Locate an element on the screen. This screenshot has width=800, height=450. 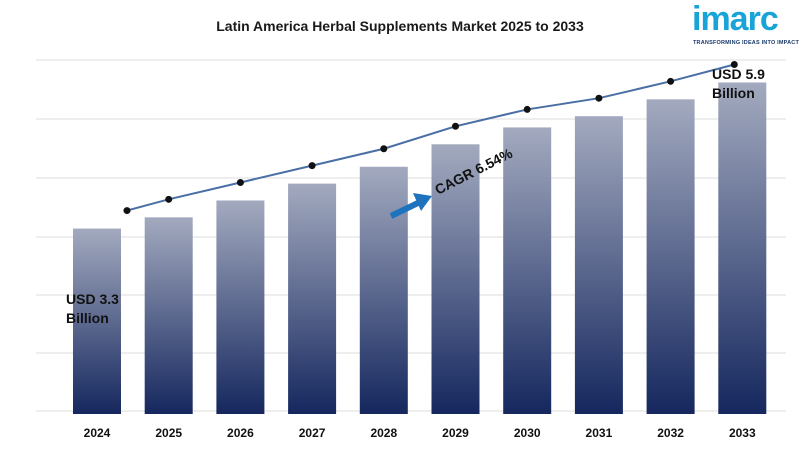
bar-2030 is located at coordinates (527, 270).